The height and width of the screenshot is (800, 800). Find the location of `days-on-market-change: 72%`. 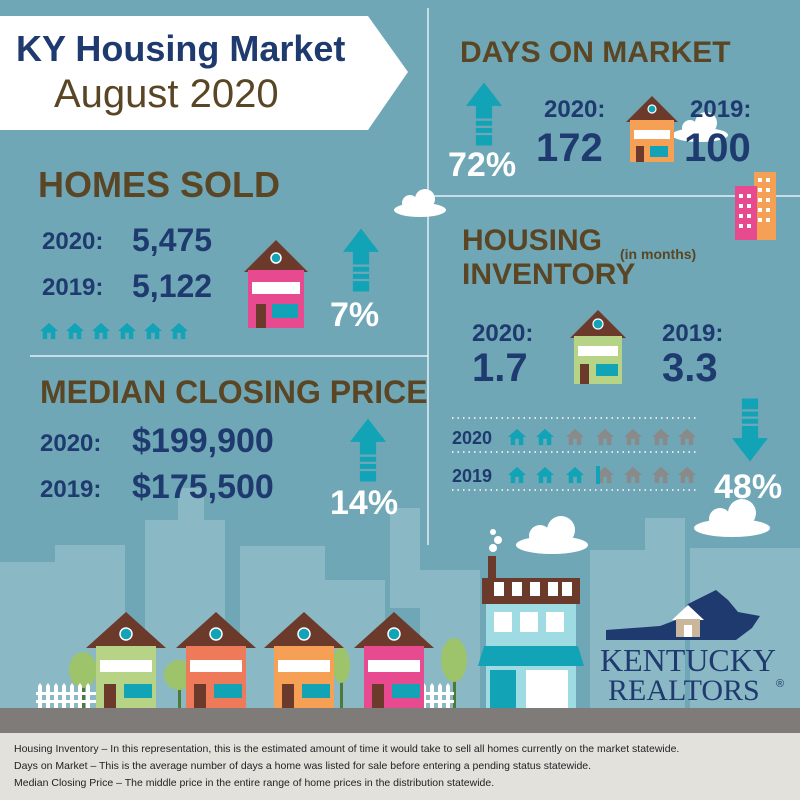

days-on-market-change: 72% is located at coordinates (482, 165).